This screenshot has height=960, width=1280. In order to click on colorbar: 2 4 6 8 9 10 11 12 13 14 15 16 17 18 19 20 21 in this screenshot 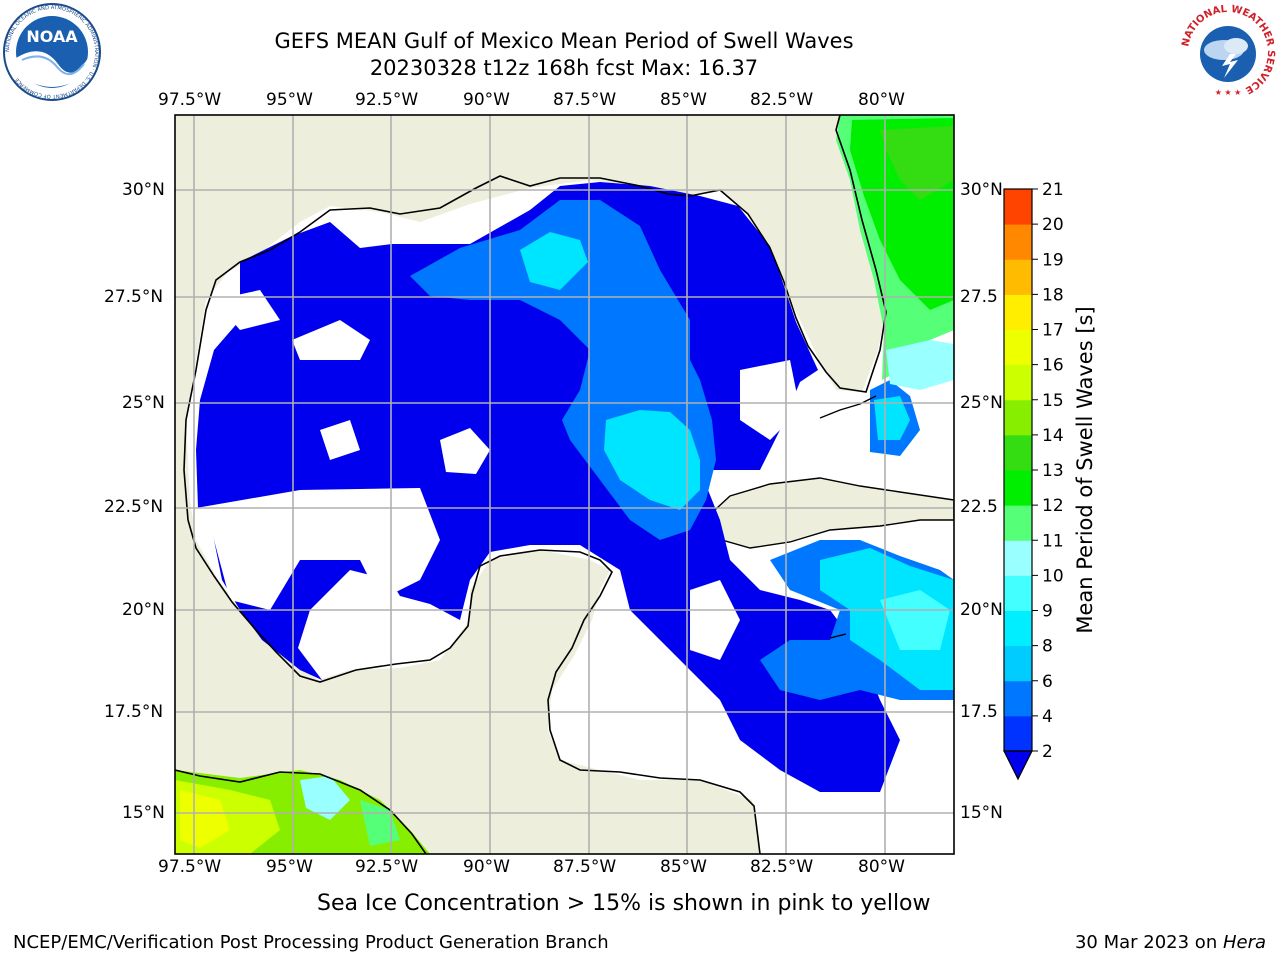, I will do `click(1033, 480)`.